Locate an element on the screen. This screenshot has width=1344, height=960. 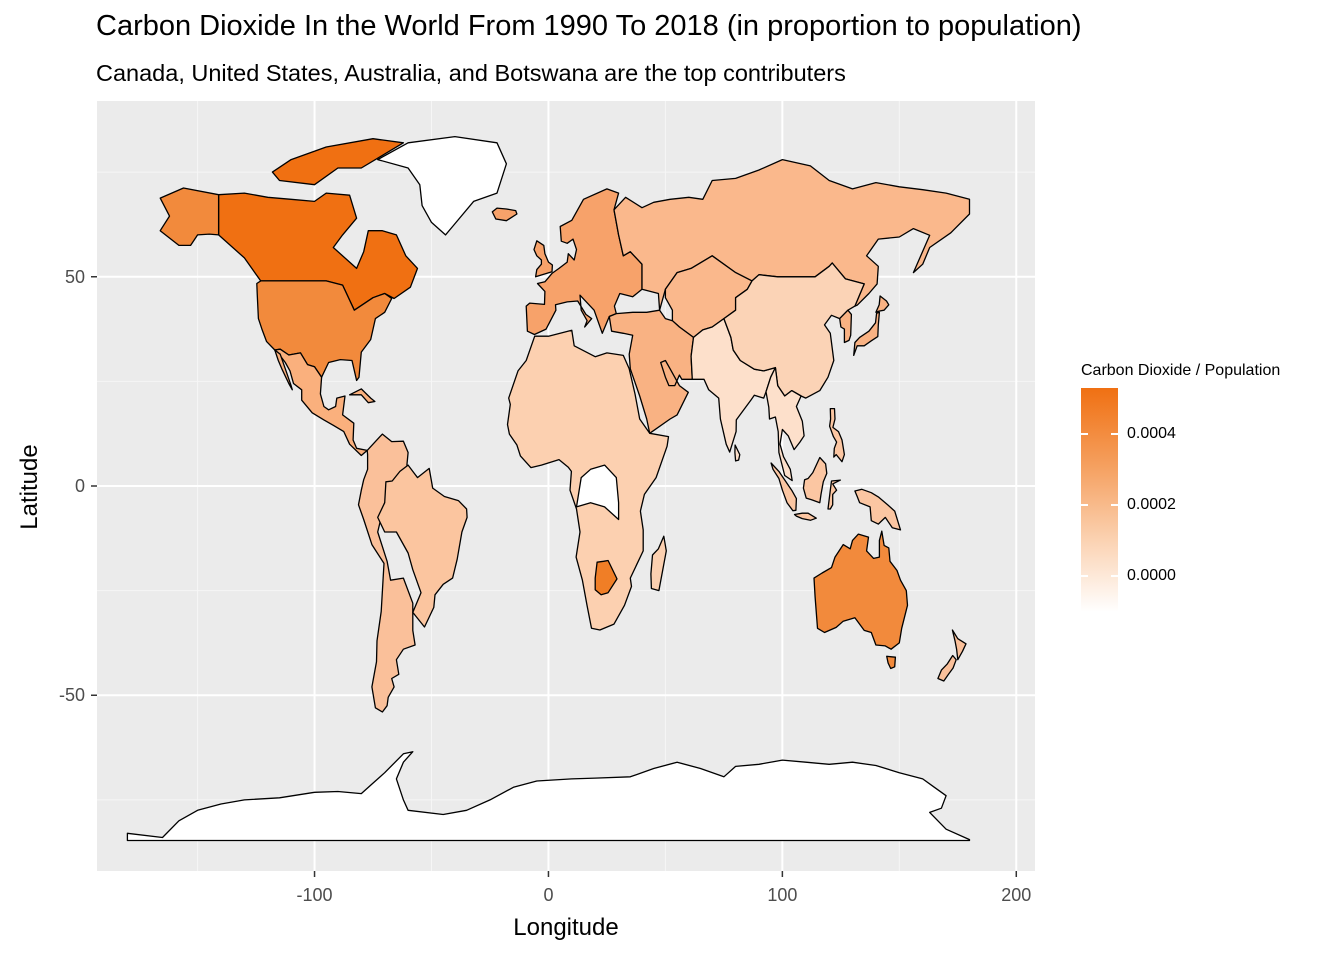
region-japan is located at coordinates (867, 334).